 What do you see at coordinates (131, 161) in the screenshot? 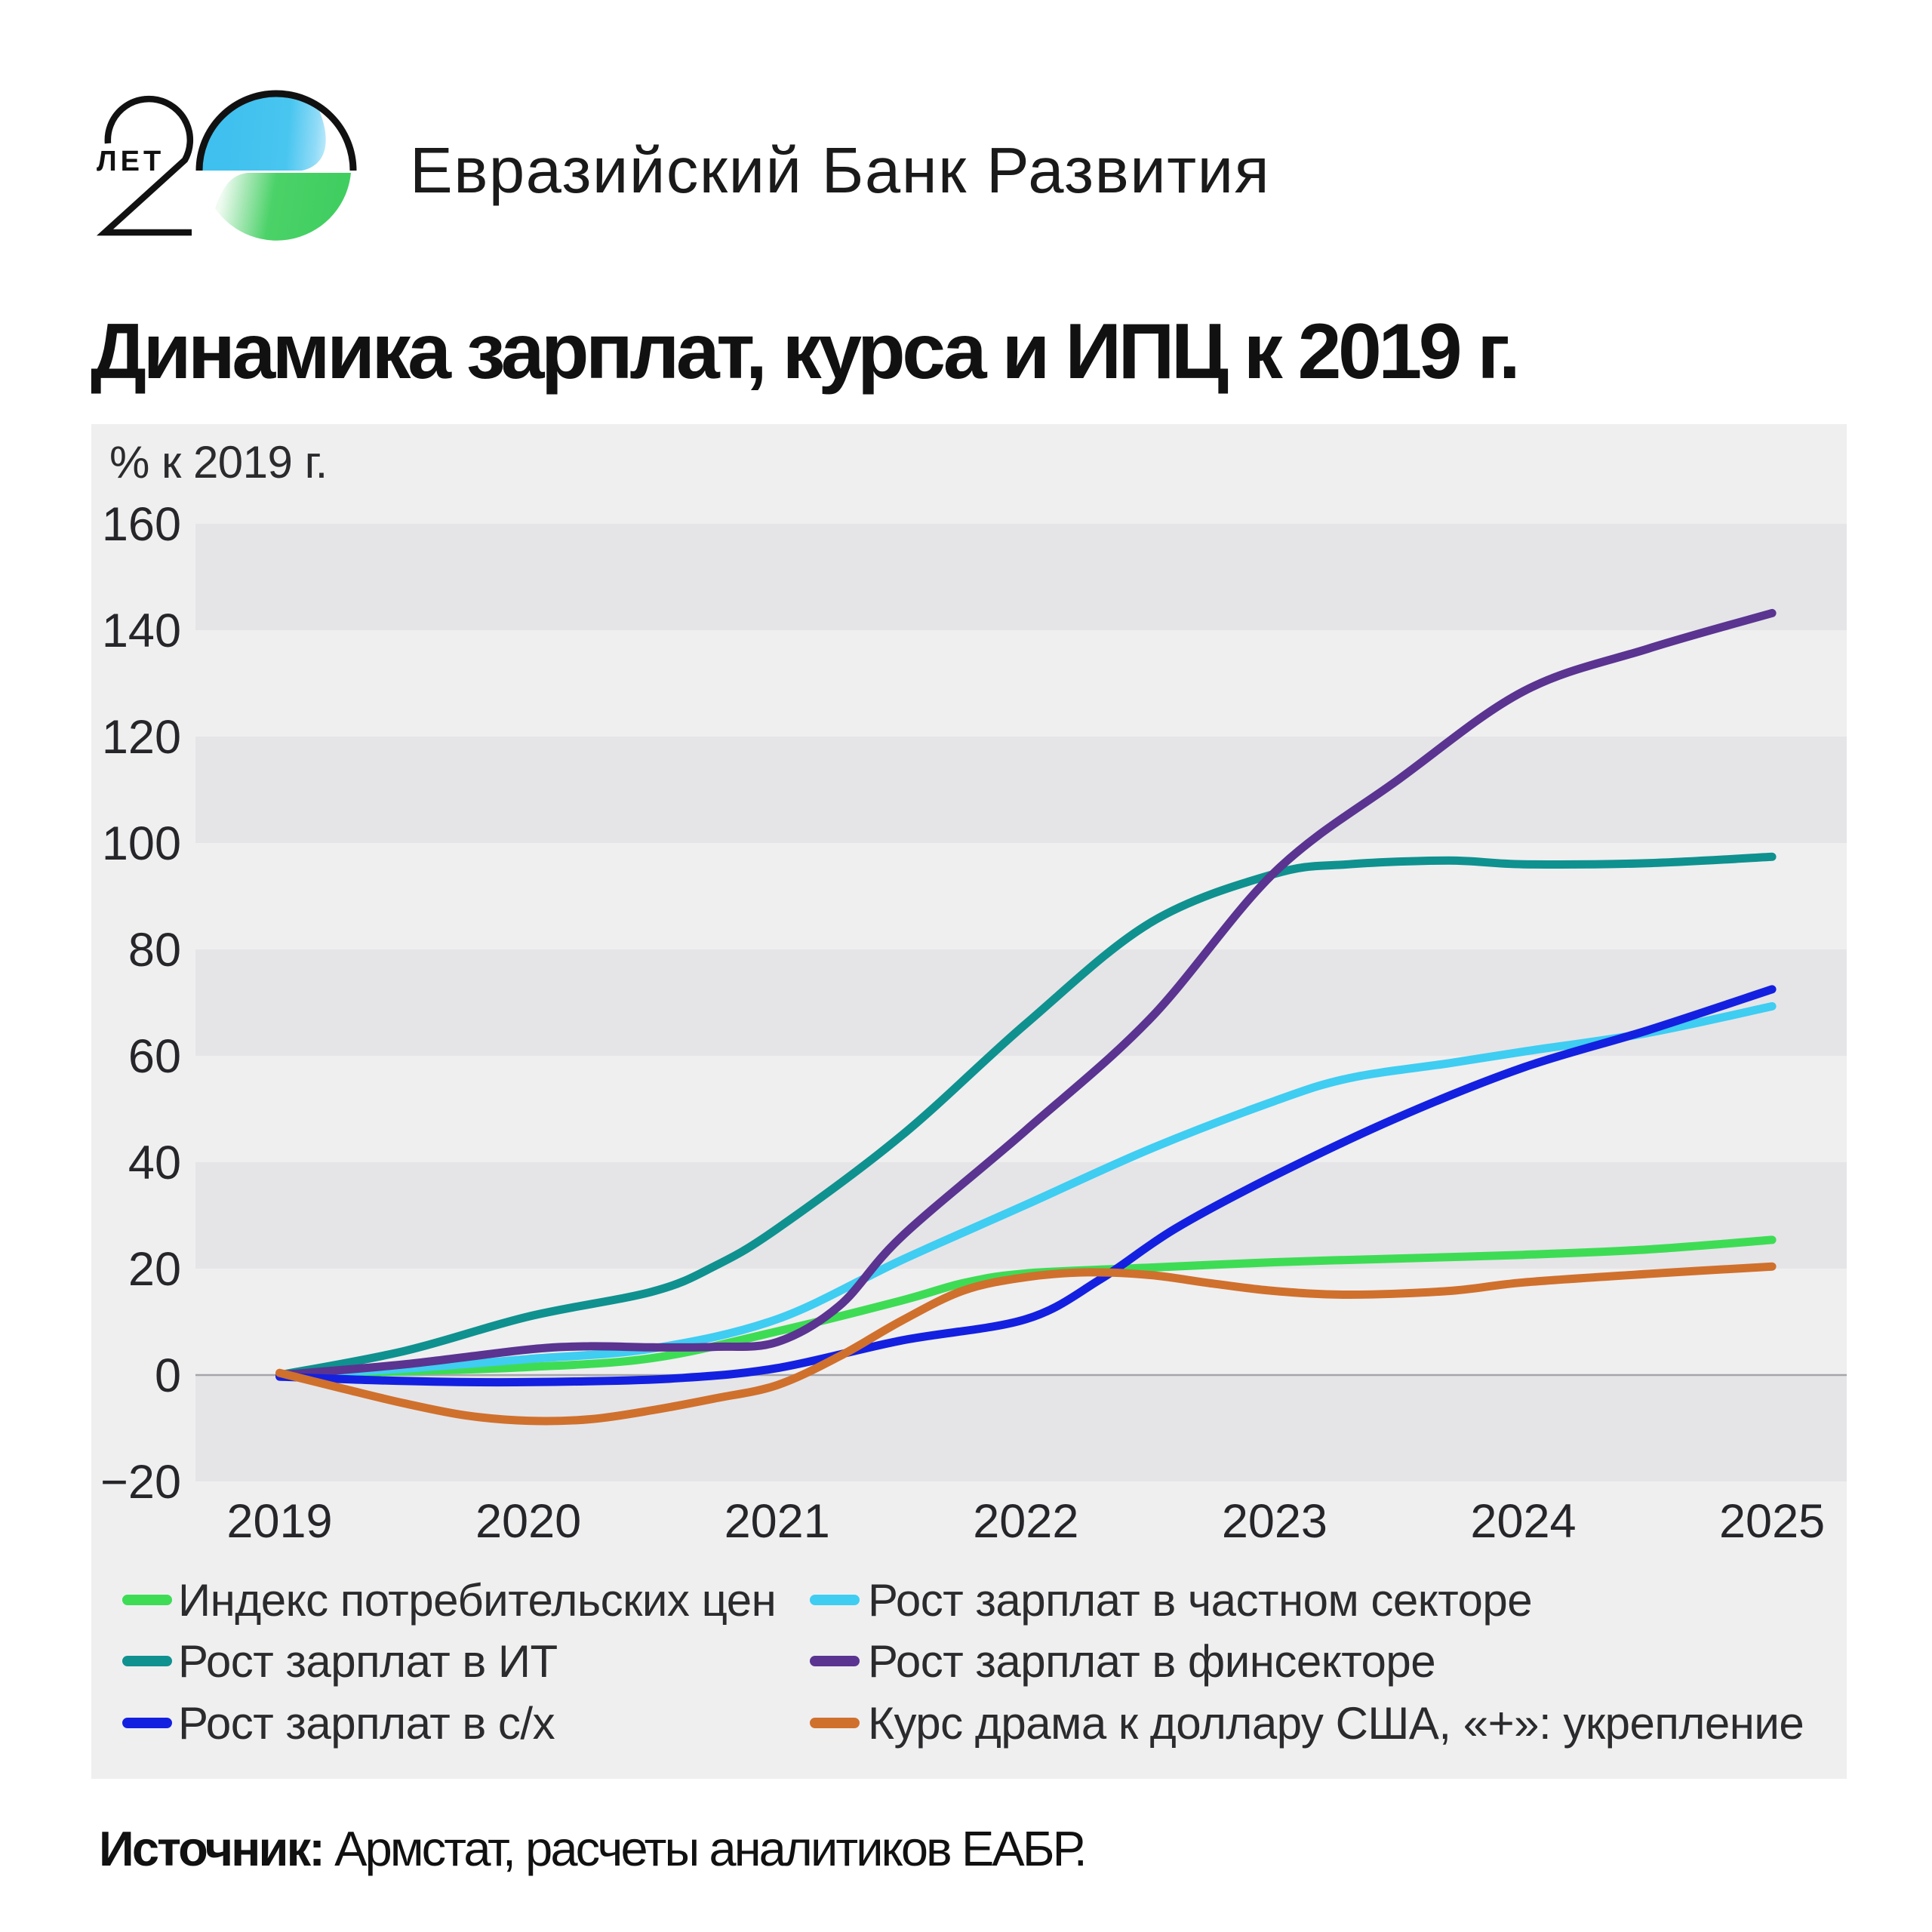
I see `svg-text: ЛЕТ` at bounding box center [131, 161].